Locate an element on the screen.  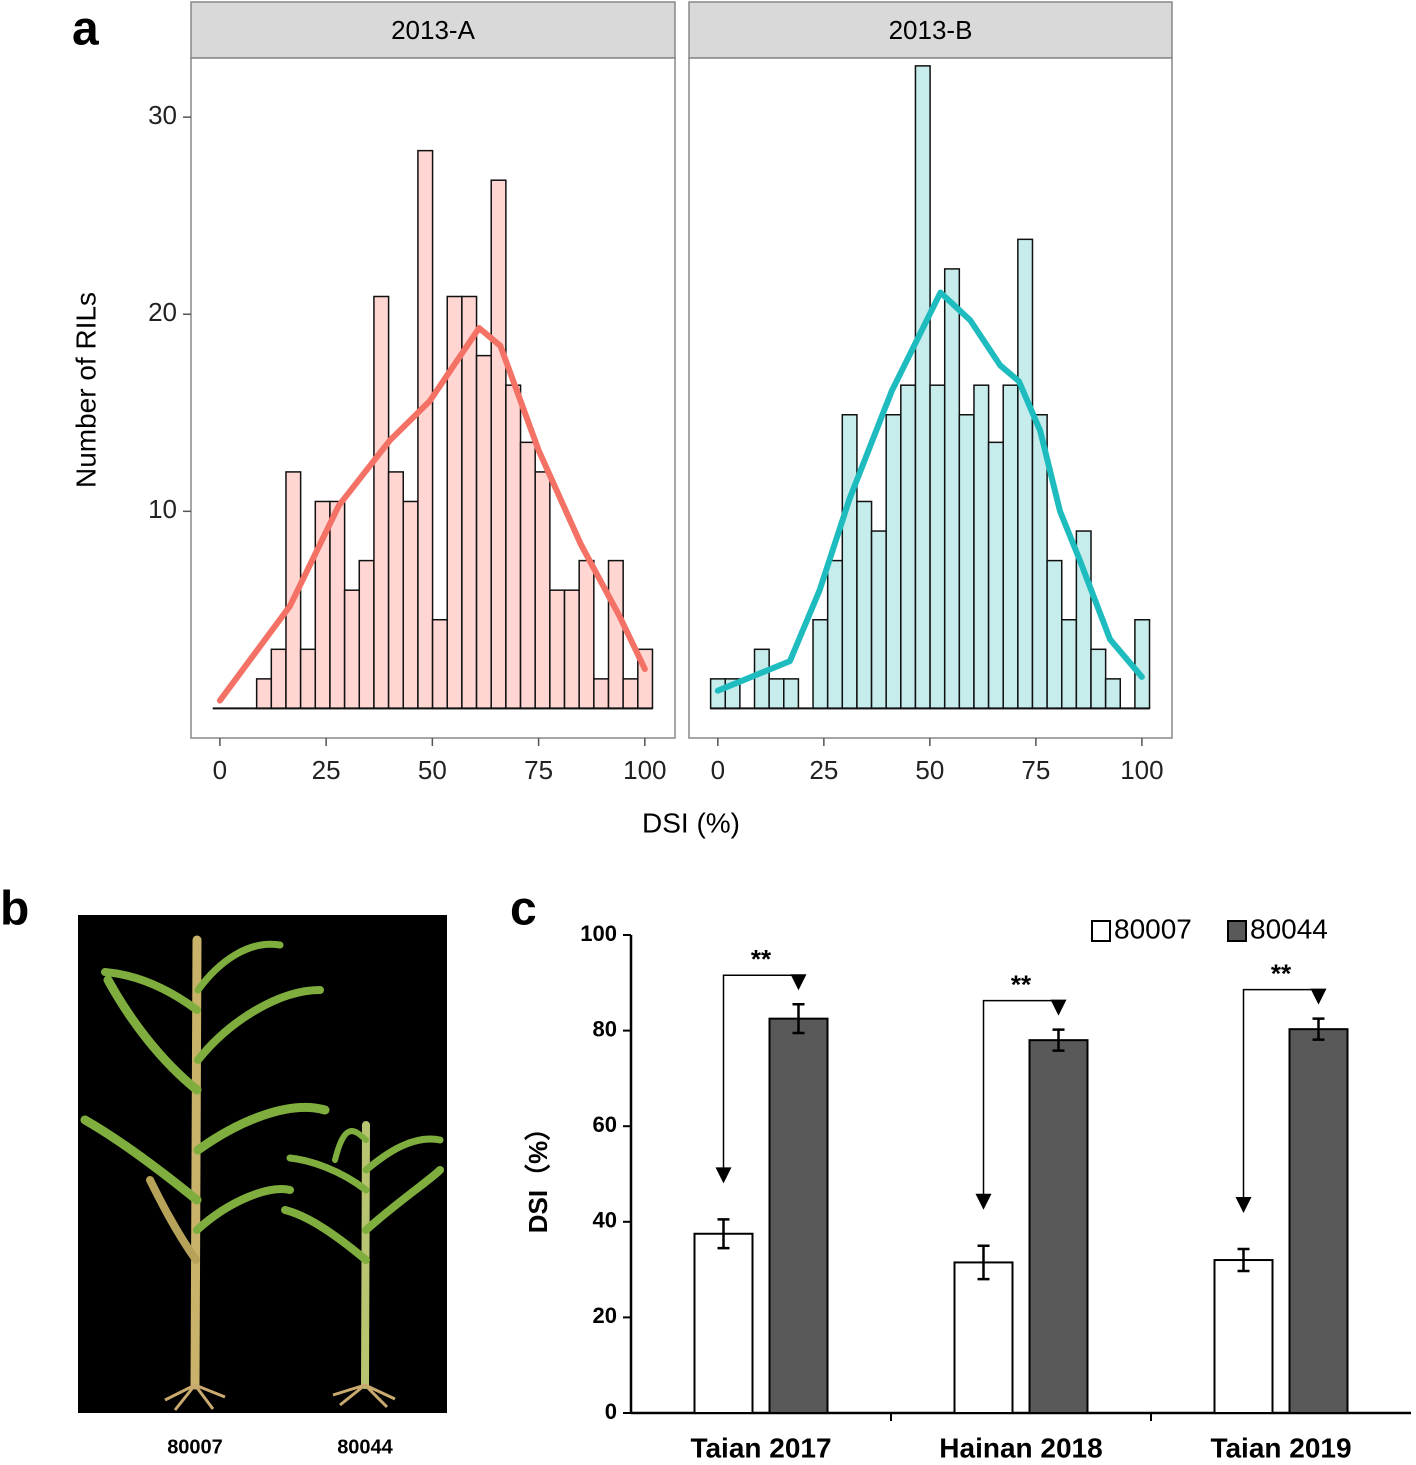
x-axis-label: DSI (%) is located at coordinates (691, 822).